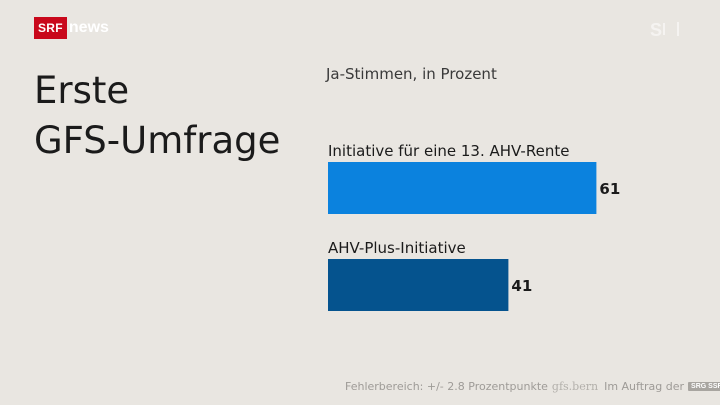  Describe the element at coordinates (157, 116) in the screenshot. I see `page-title: Erste GFS-Umfrage` at that location.